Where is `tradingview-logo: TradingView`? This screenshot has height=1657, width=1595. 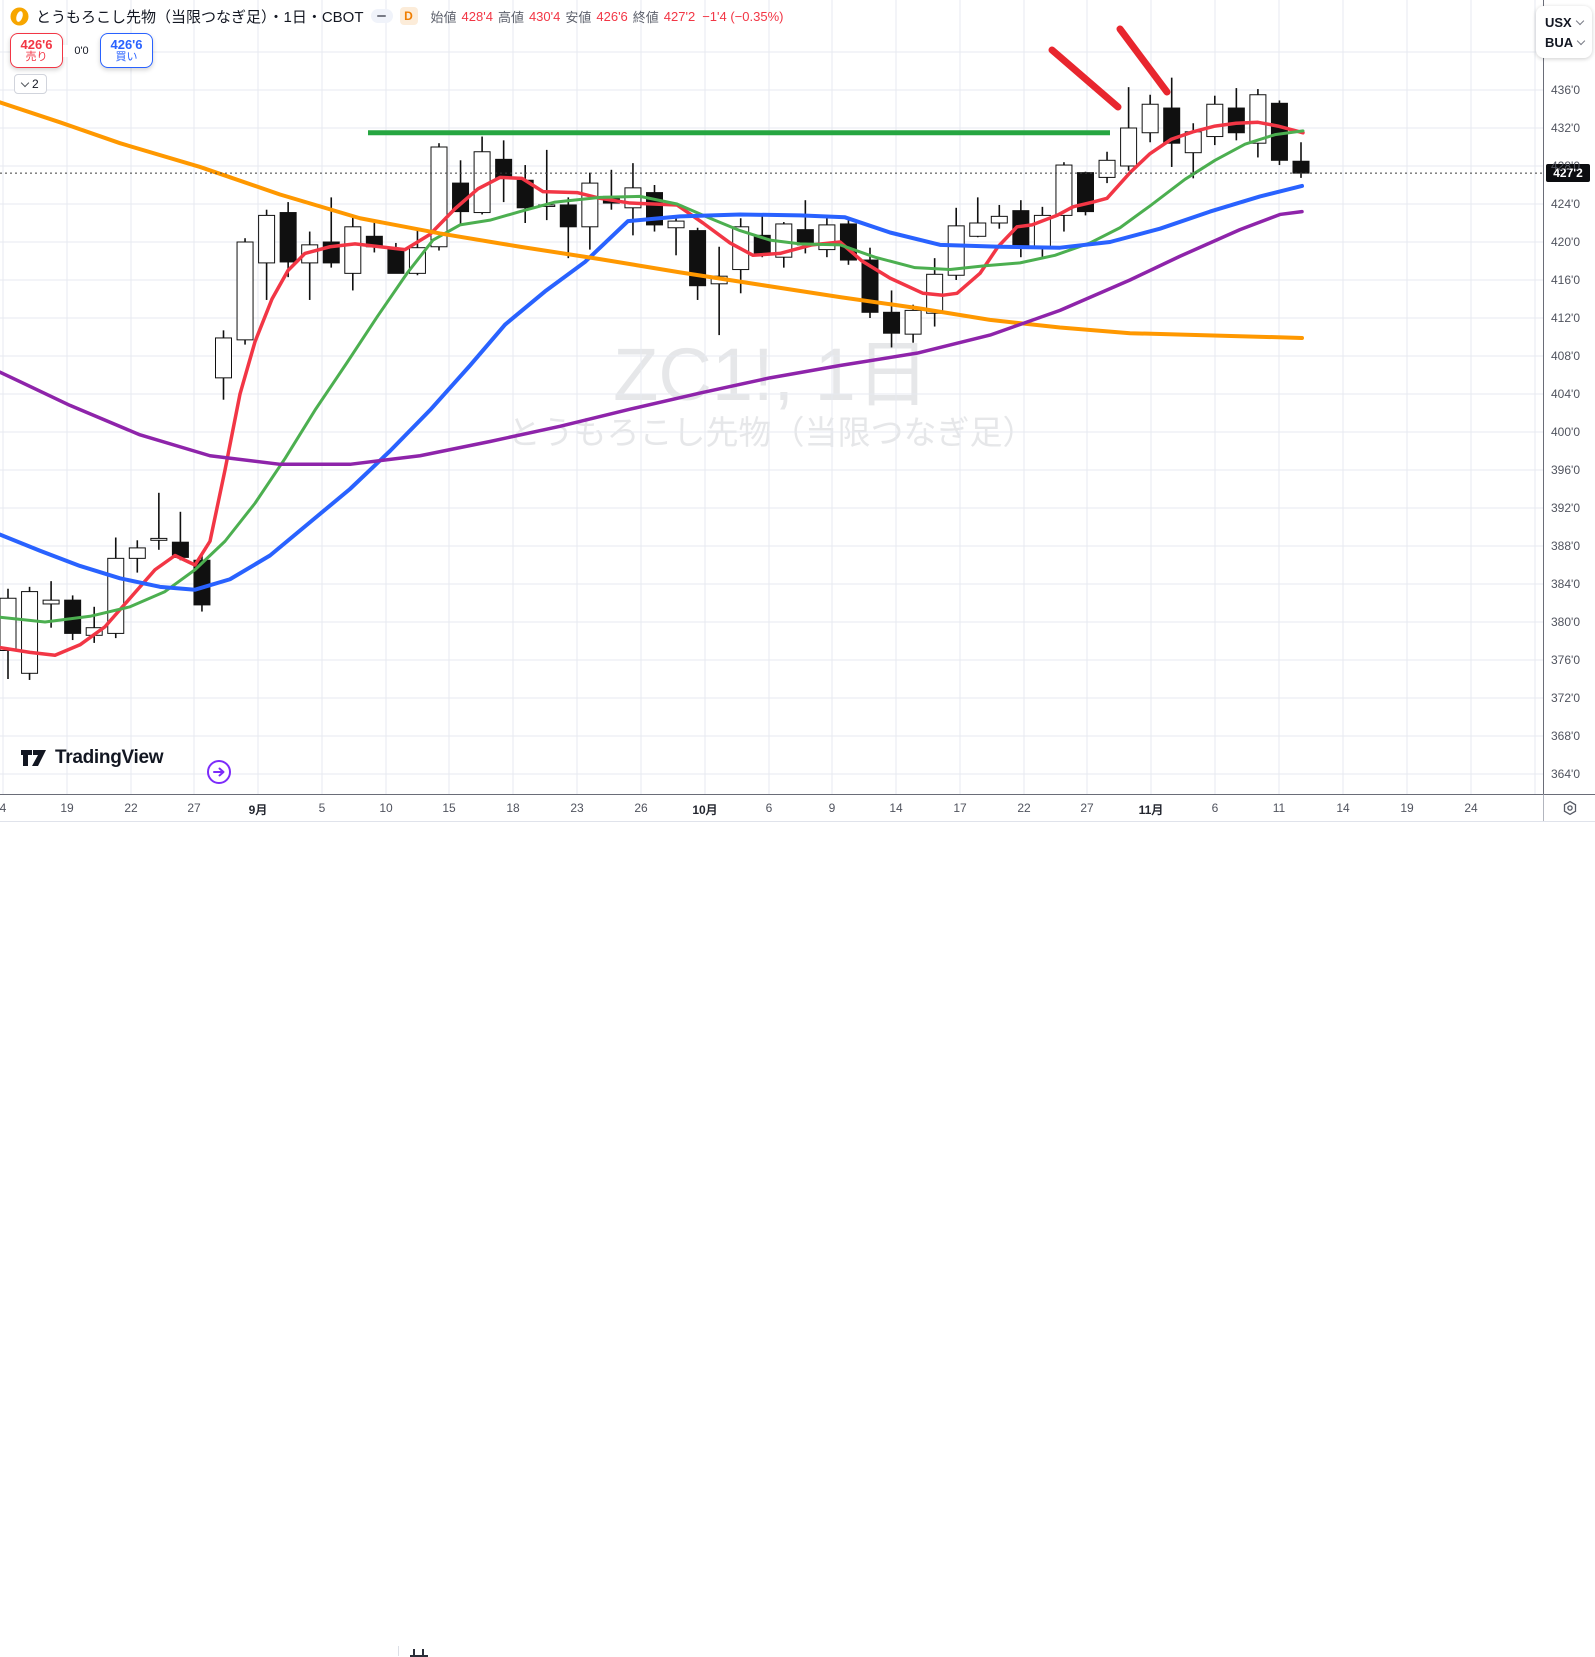 tradingview-logo: TradingView is located at coordinates (92, 758).